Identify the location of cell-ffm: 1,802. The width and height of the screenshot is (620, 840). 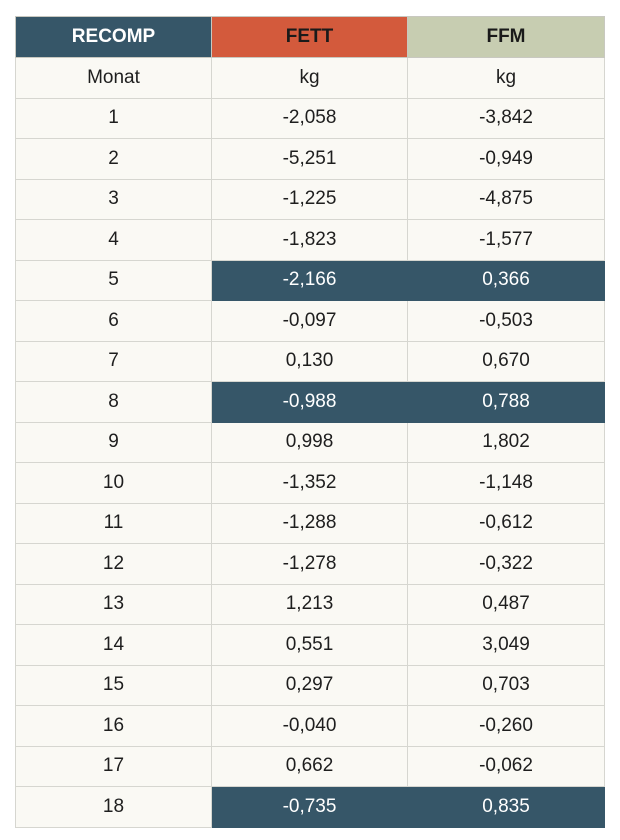
(506, 442).